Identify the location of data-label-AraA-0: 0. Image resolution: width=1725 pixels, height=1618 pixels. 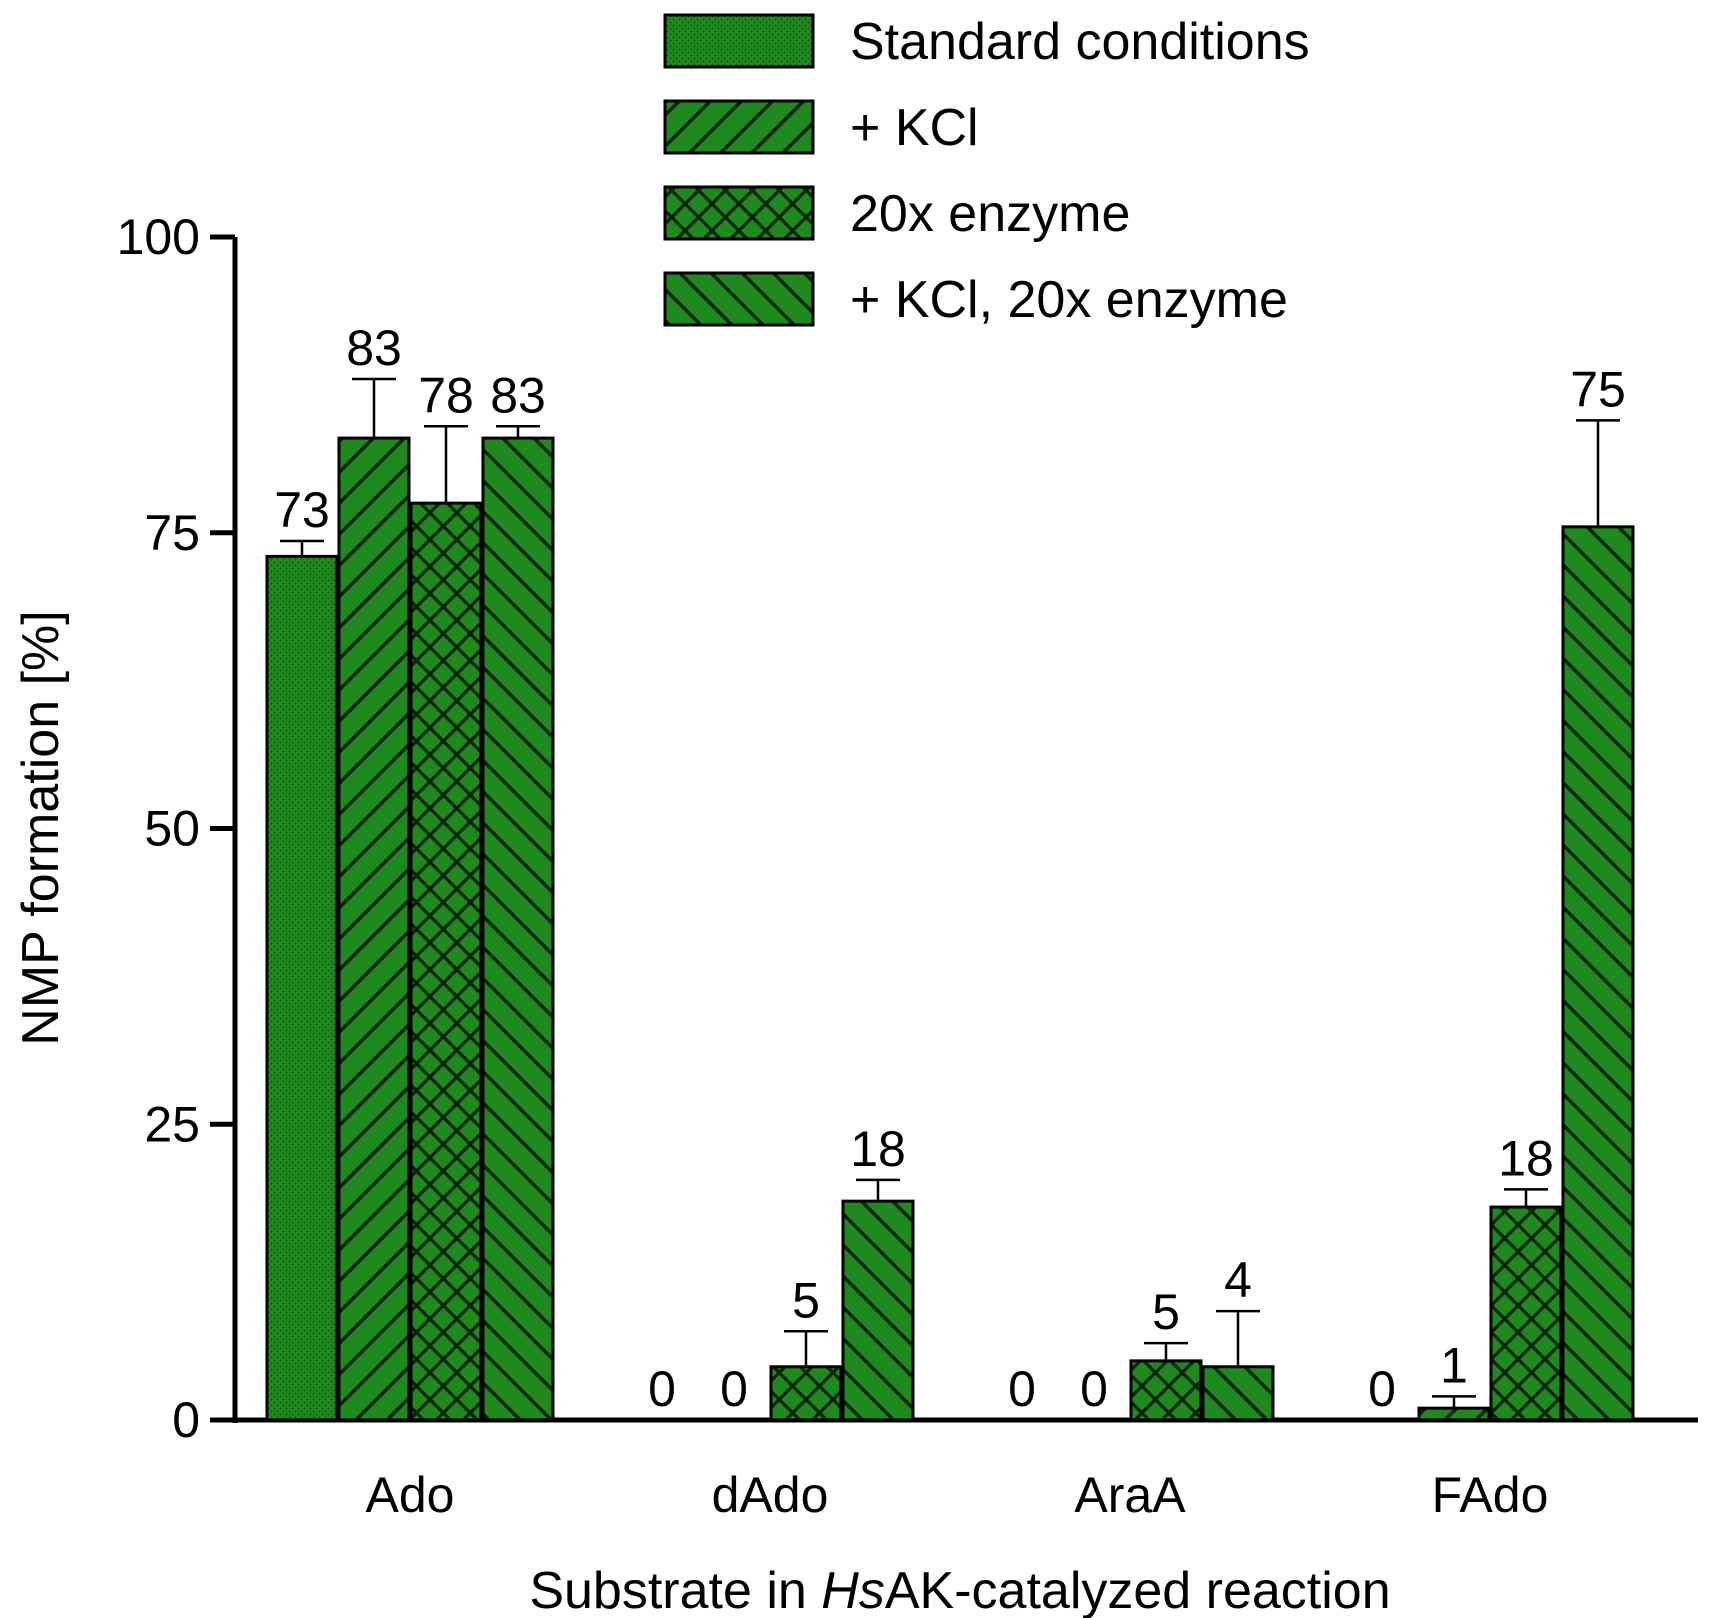
(1022, 1389).